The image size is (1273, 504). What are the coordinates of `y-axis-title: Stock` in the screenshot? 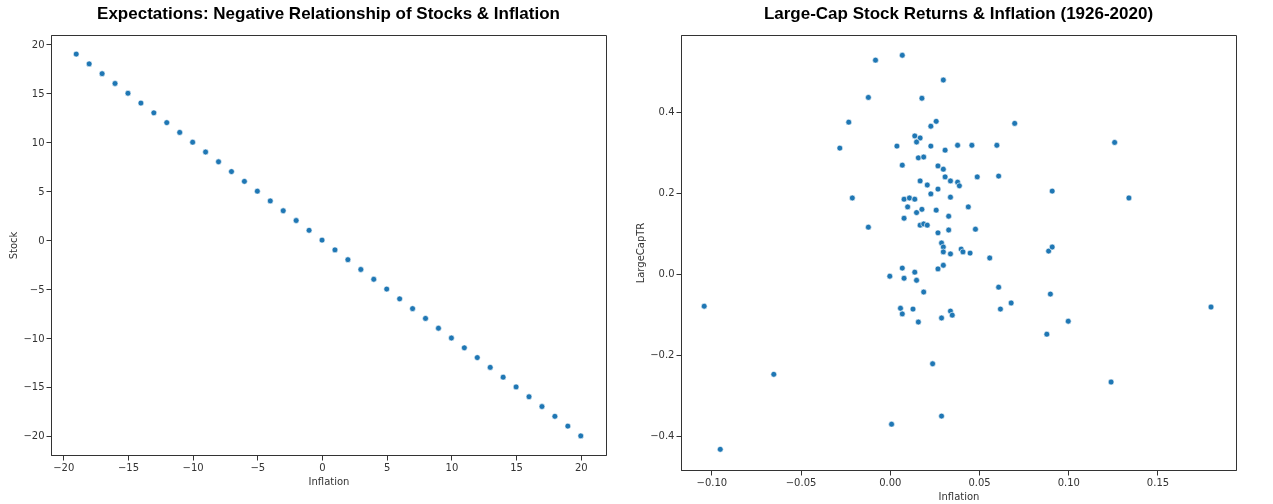 It's located at (14, 245).